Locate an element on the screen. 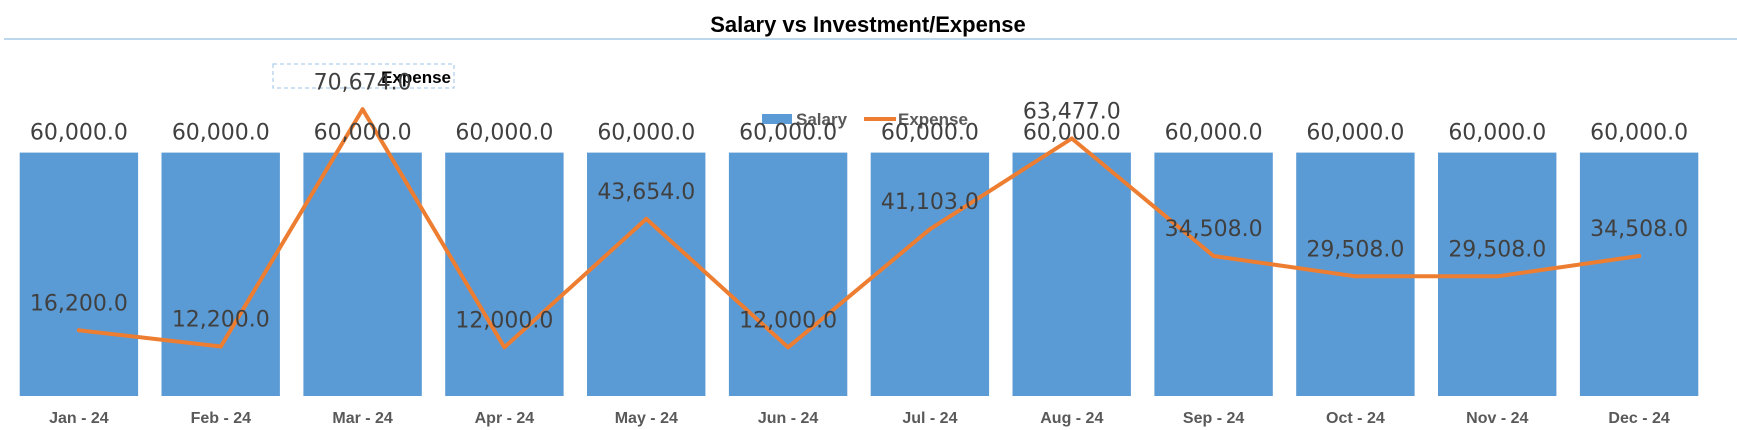  x-tick-label-10: Oct - 24 is located at coordinates (1355, 418).